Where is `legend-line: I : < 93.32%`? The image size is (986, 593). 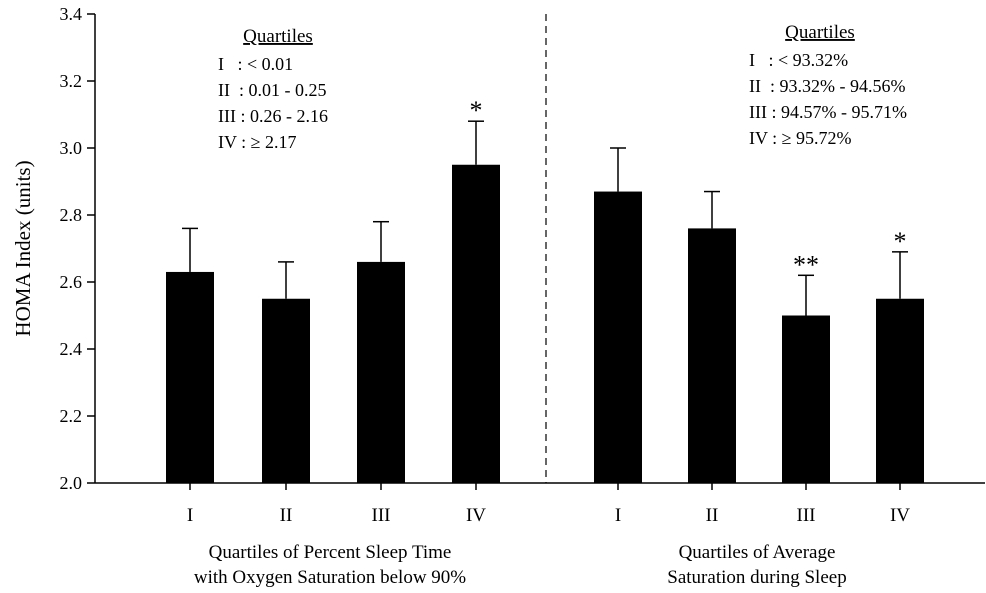 legend-line: I : < 93.32% is located at coordinates (798, 60).